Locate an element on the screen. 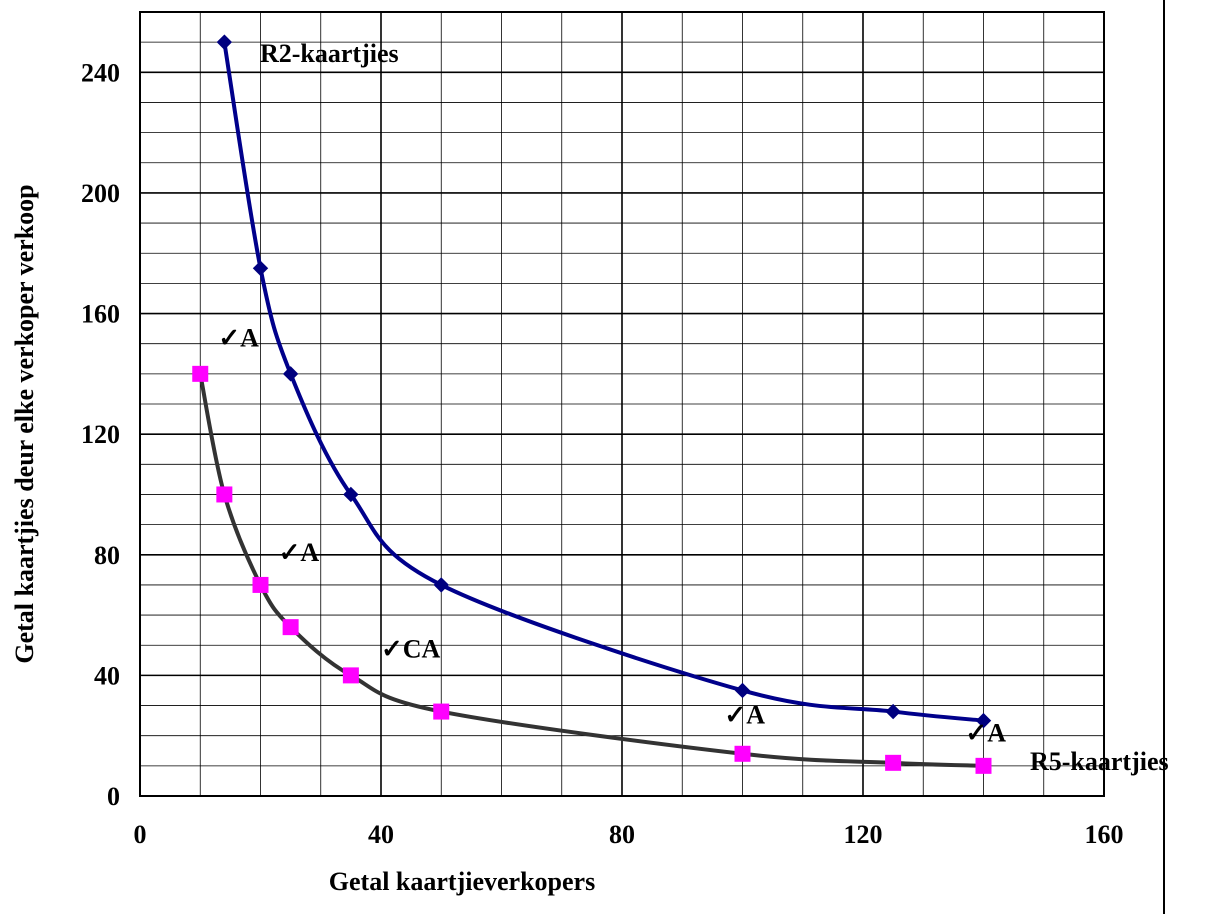 The image size is (1205, 914). y-tick-label: 40 is located at coordinates (107, 675).